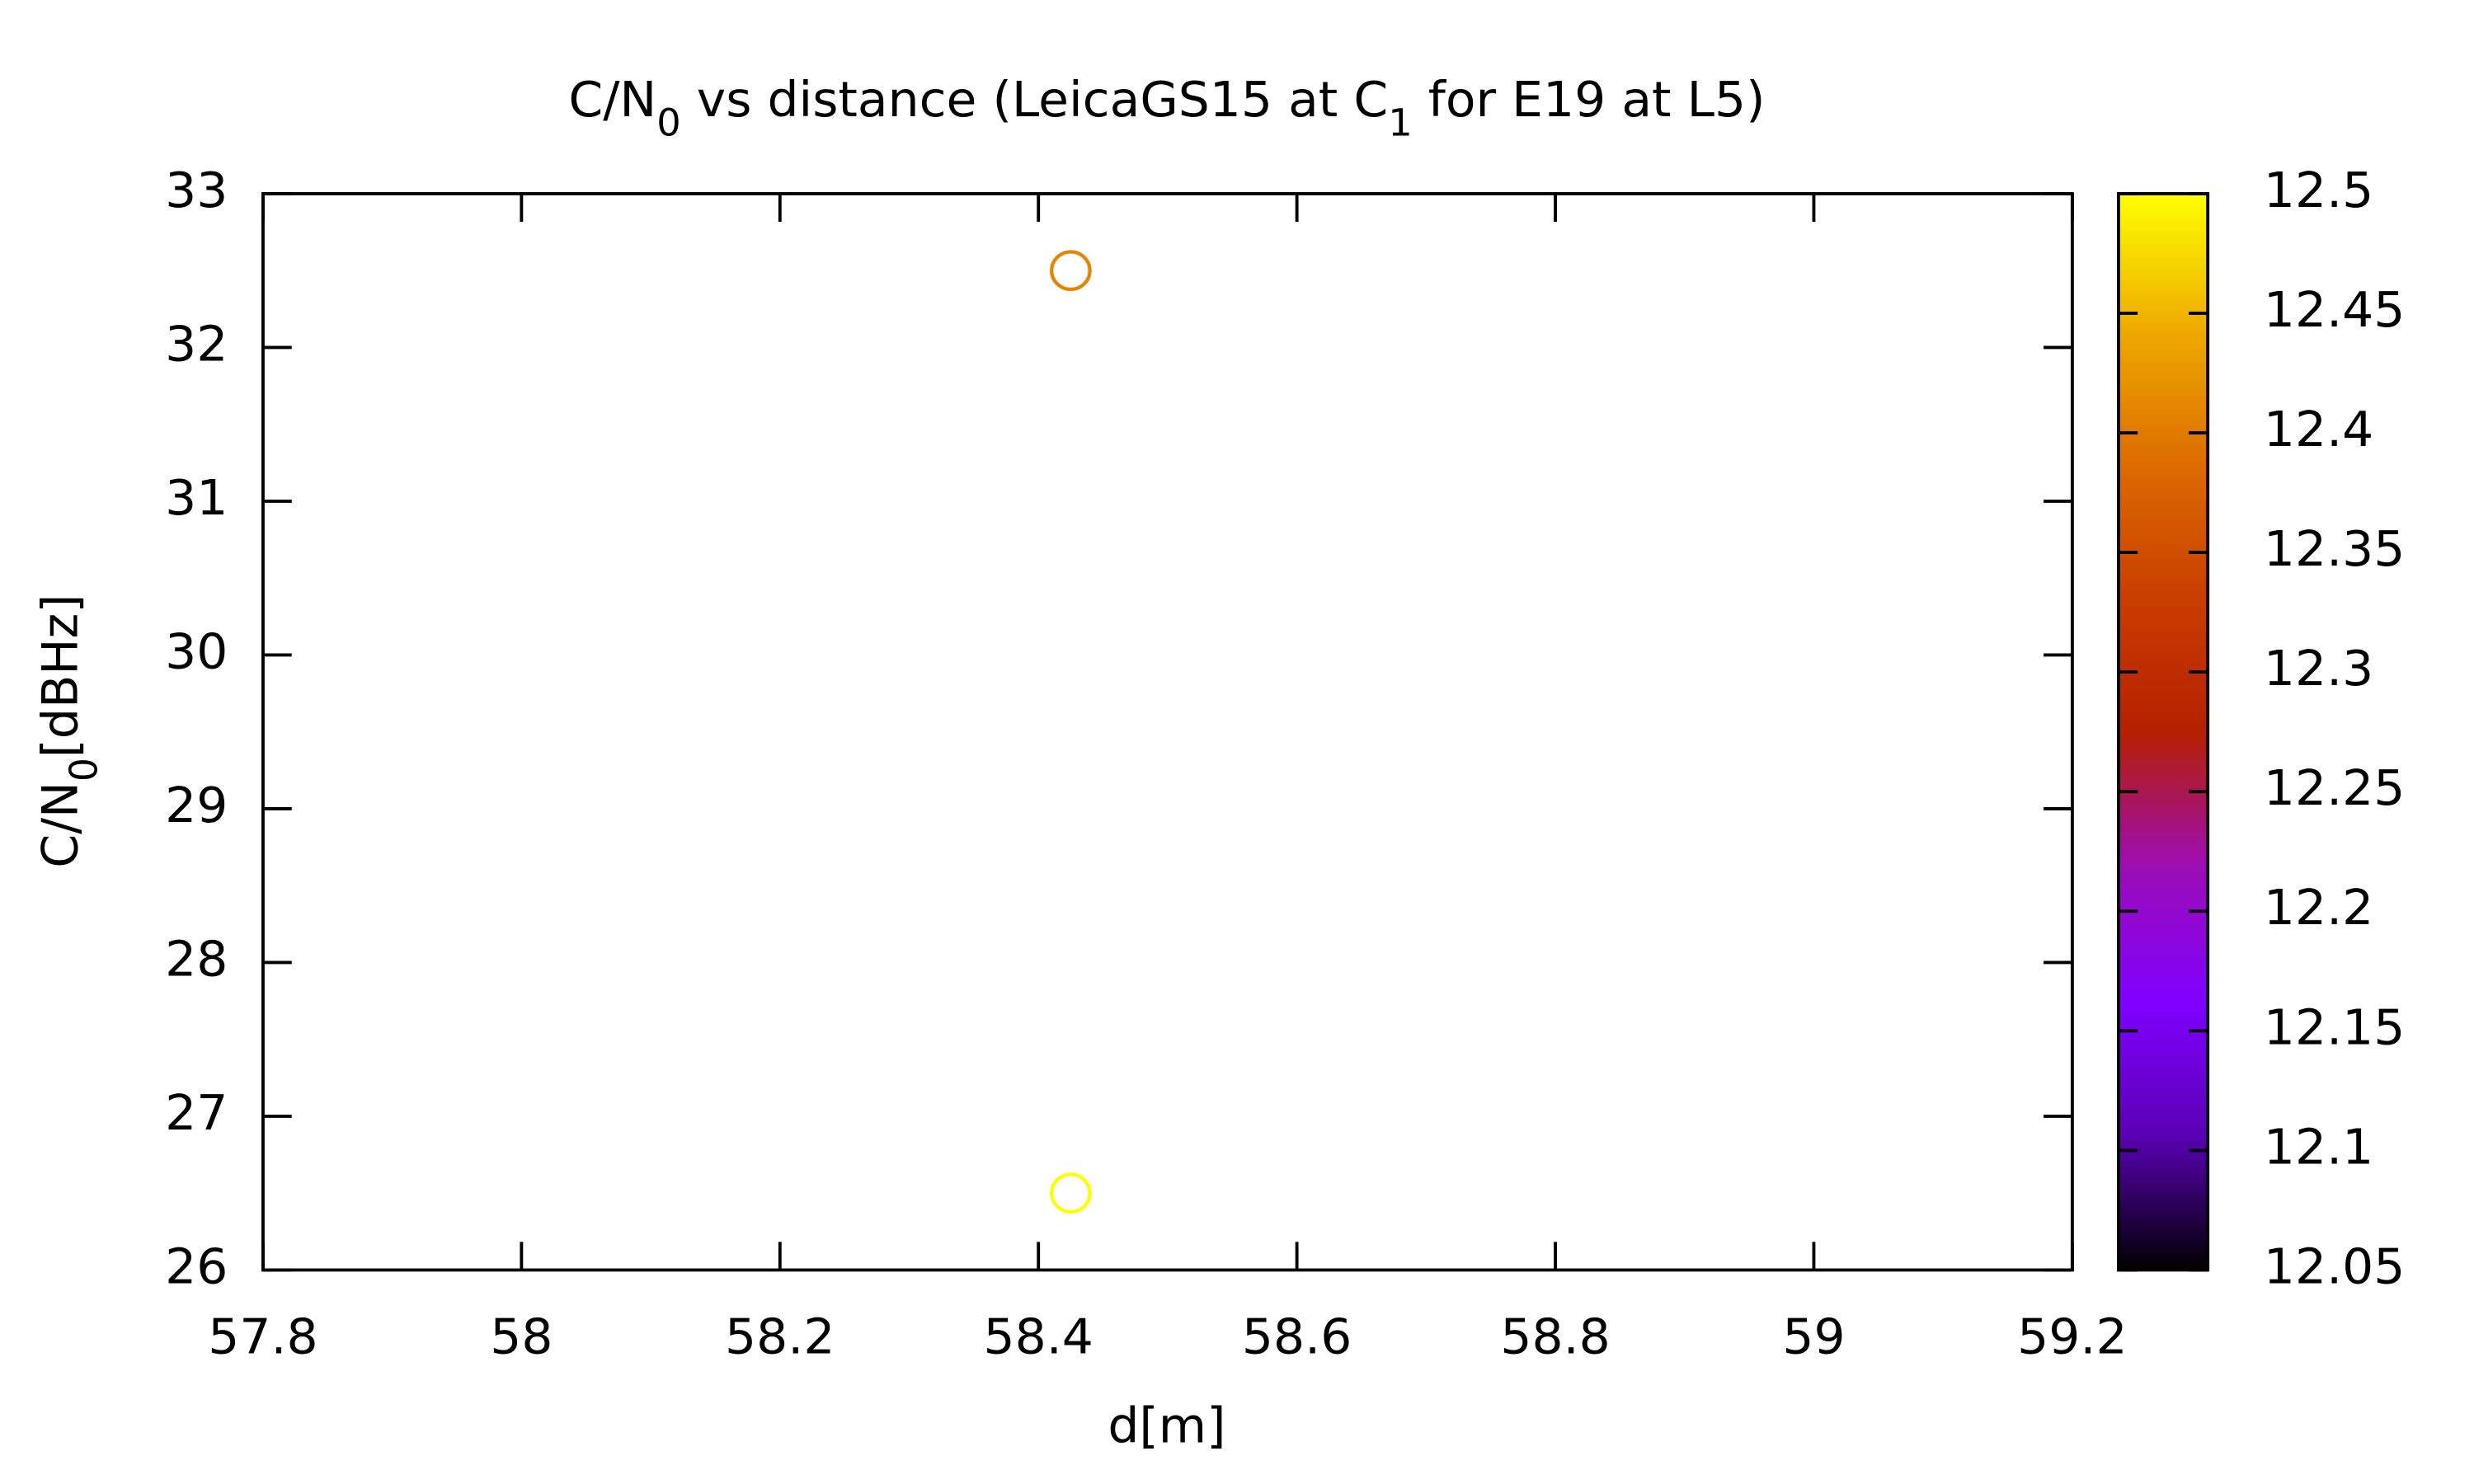 Image resolution: width=2474 pixels, height=1484 pixels. Describe the element at coordinates (1400, 122) in the screenshot. I see `subscript: 1` at that location.